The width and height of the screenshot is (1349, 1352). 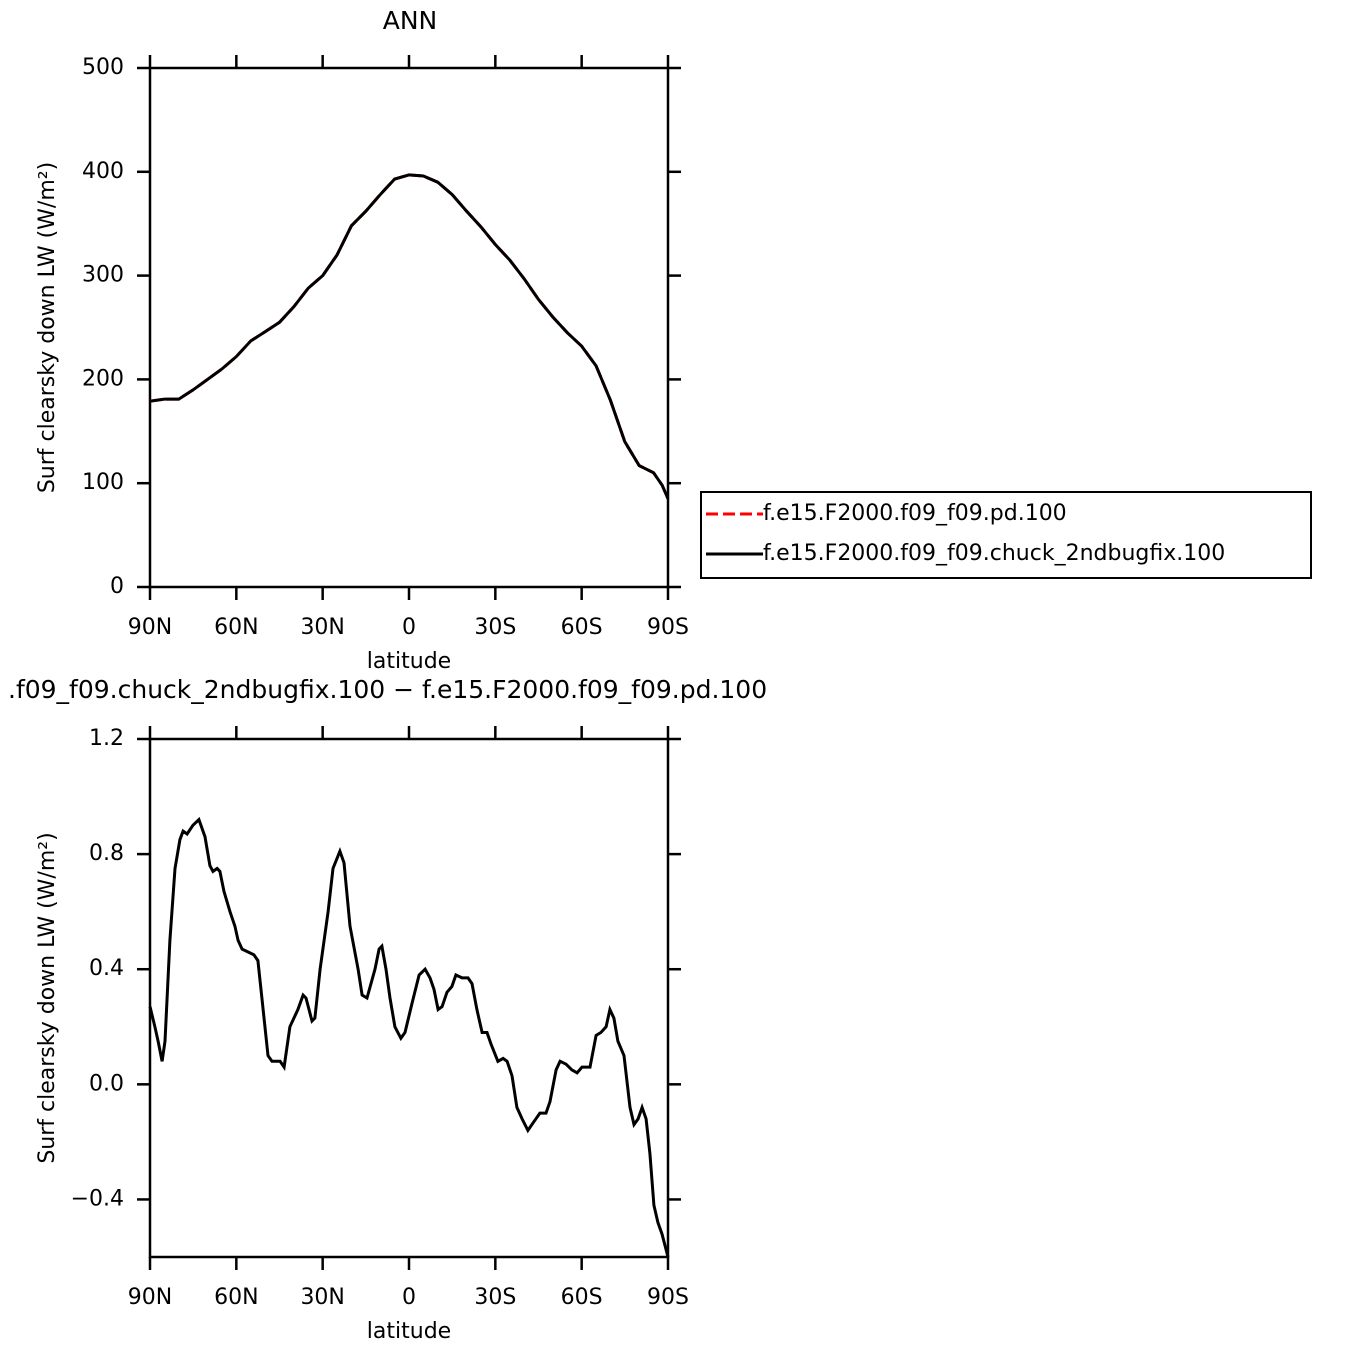 What do you see at coordinates (915, 513) in the screenshot?
I see `legend-label: f.e15.F2000.f09_f09.pd.100` at bounding box center [915, 513].